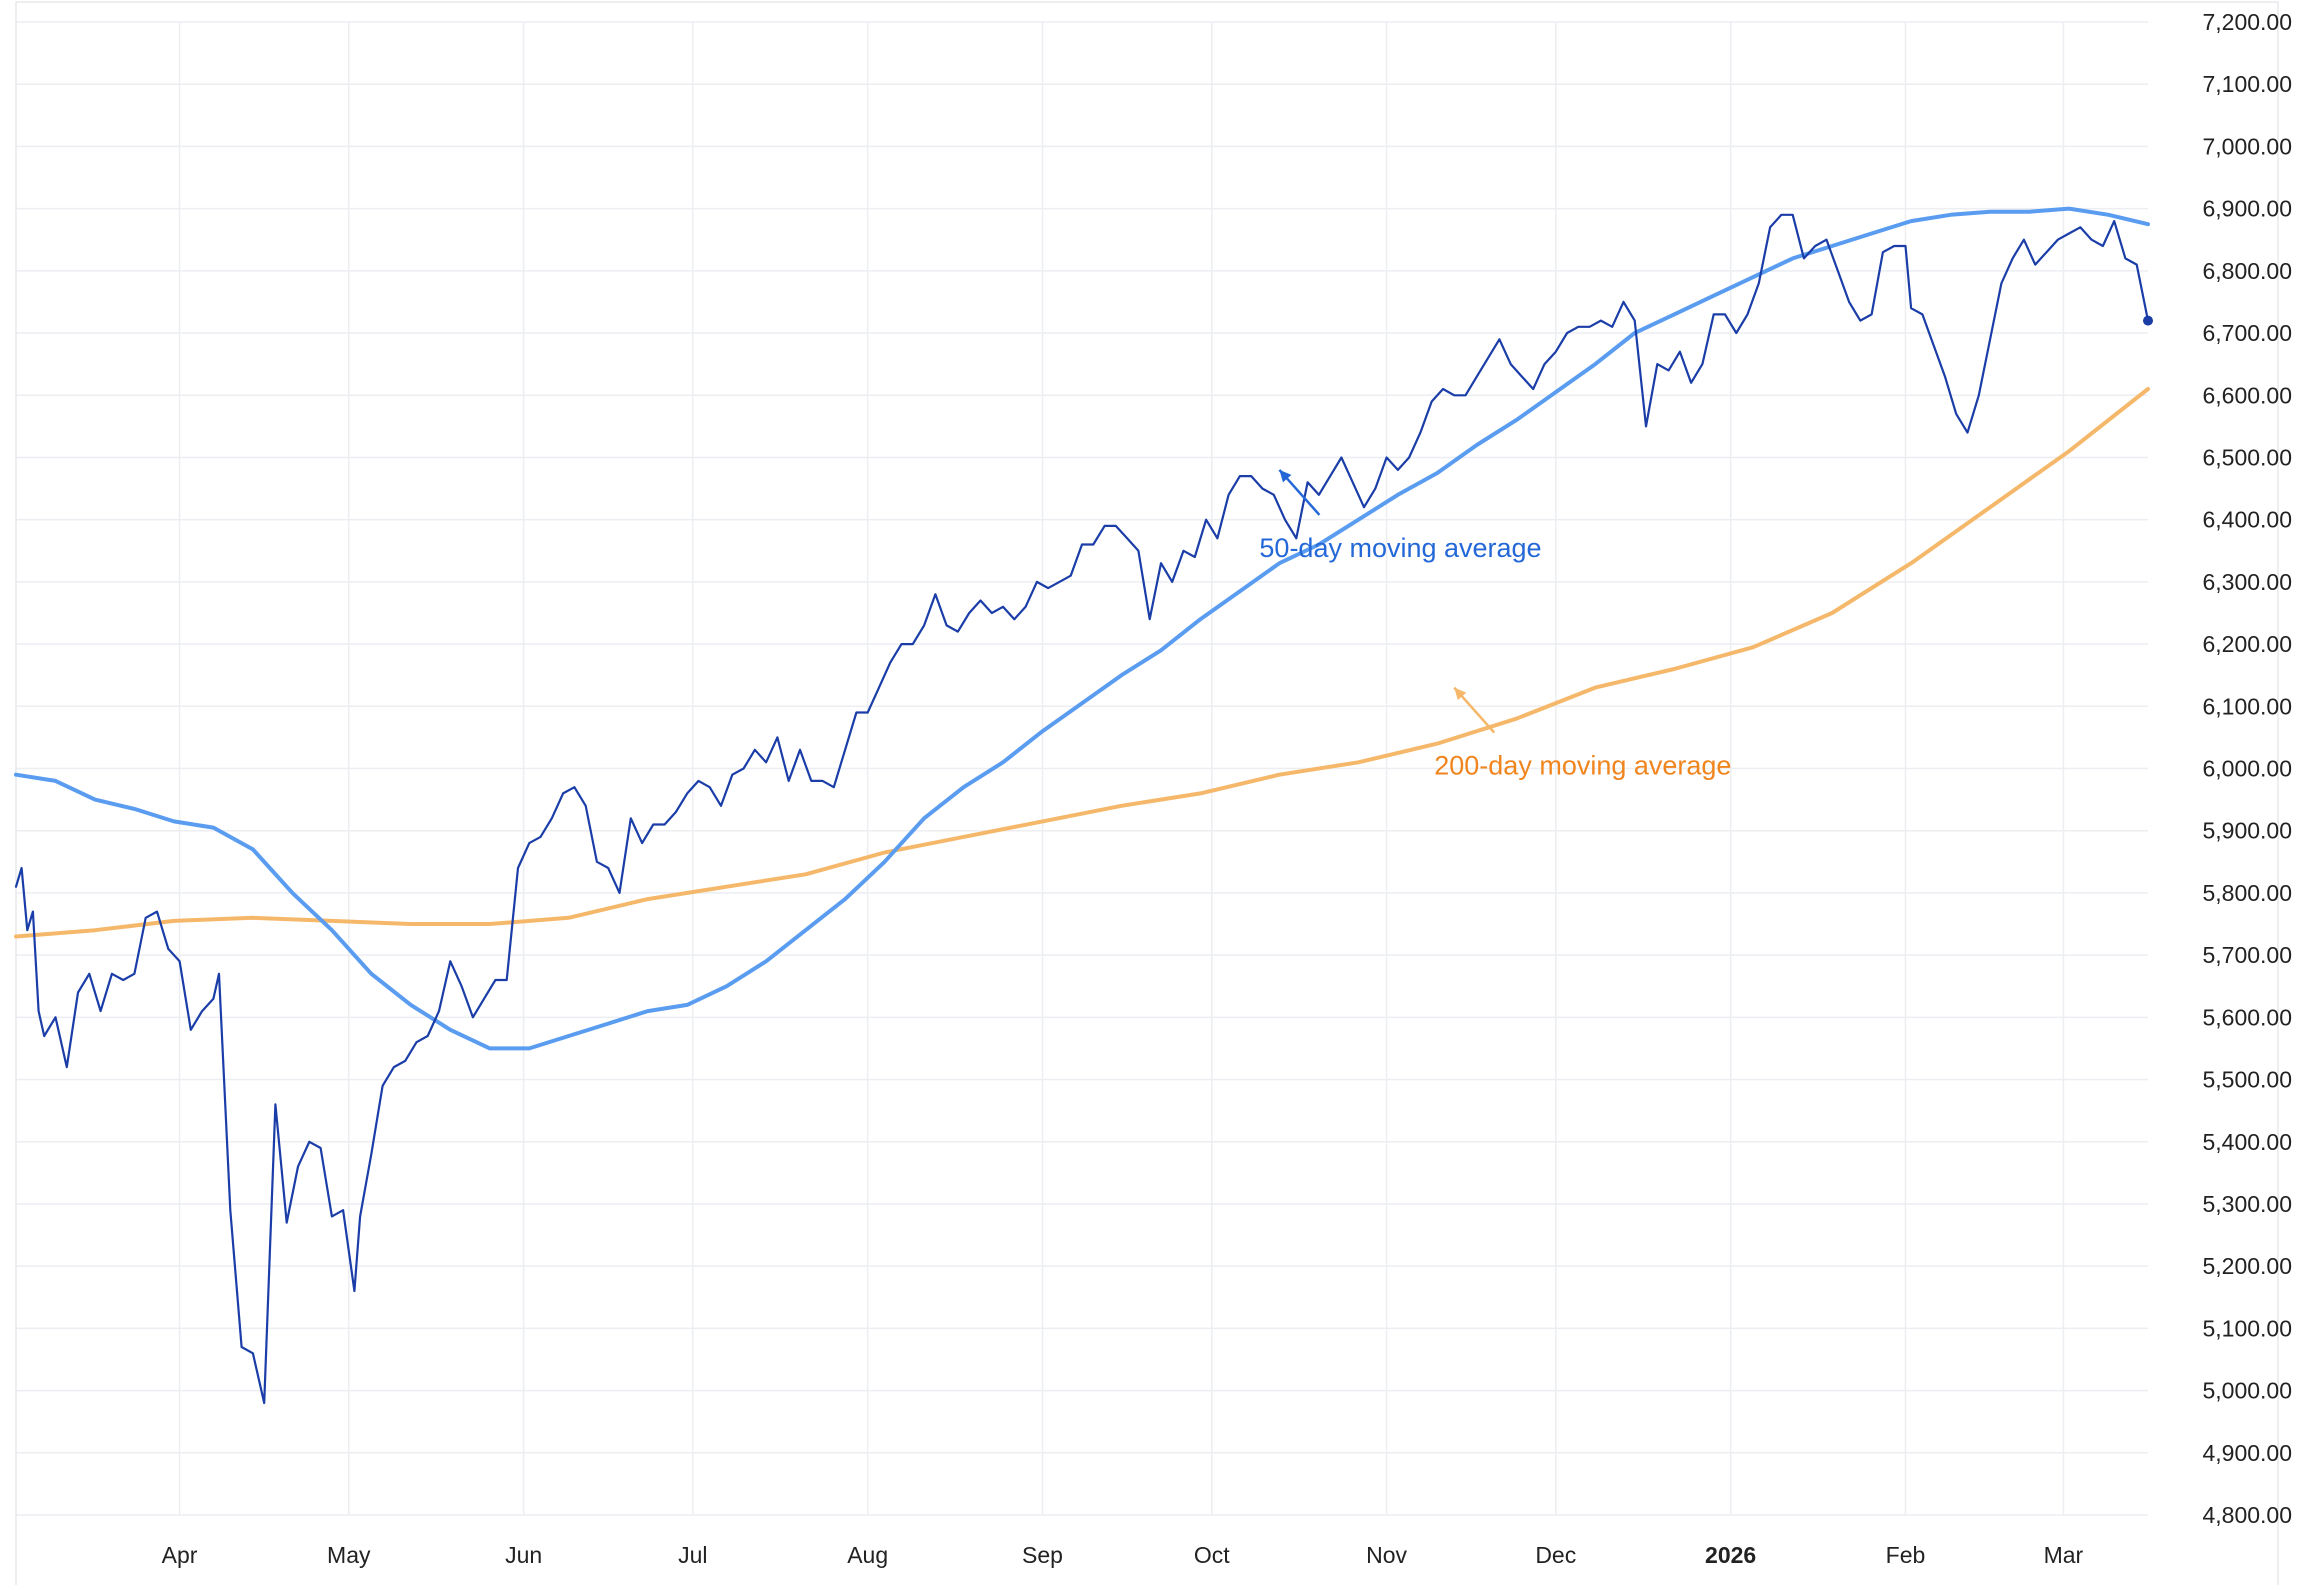 Image resolution: width=2301 pixels, height=1590 pixels. I want to click on y-tick-label: 5,900.00, so click(2247, 831).